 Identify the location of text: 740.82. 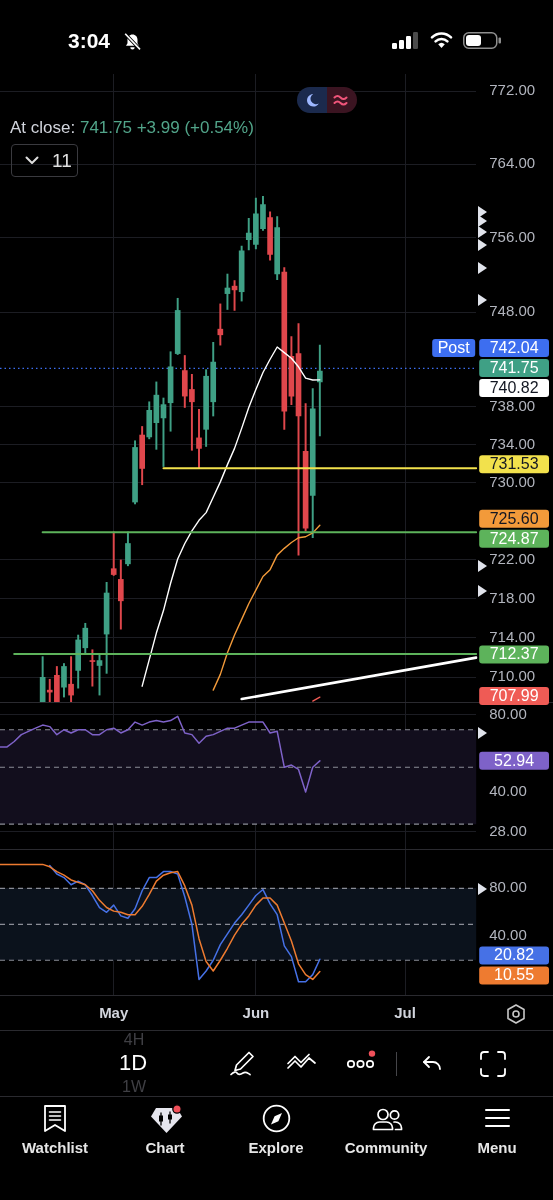
(514, 387).